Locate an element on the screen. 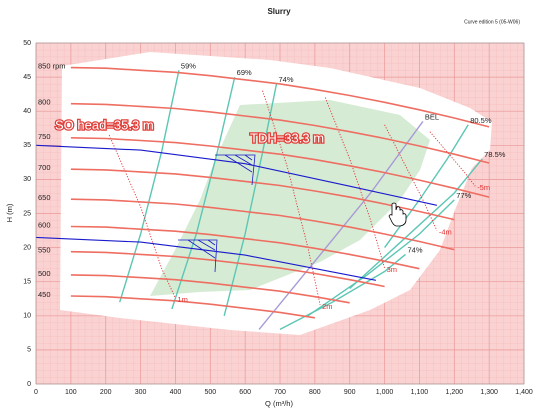  x-tick-label: 0 is located at coordinates (36, 392).